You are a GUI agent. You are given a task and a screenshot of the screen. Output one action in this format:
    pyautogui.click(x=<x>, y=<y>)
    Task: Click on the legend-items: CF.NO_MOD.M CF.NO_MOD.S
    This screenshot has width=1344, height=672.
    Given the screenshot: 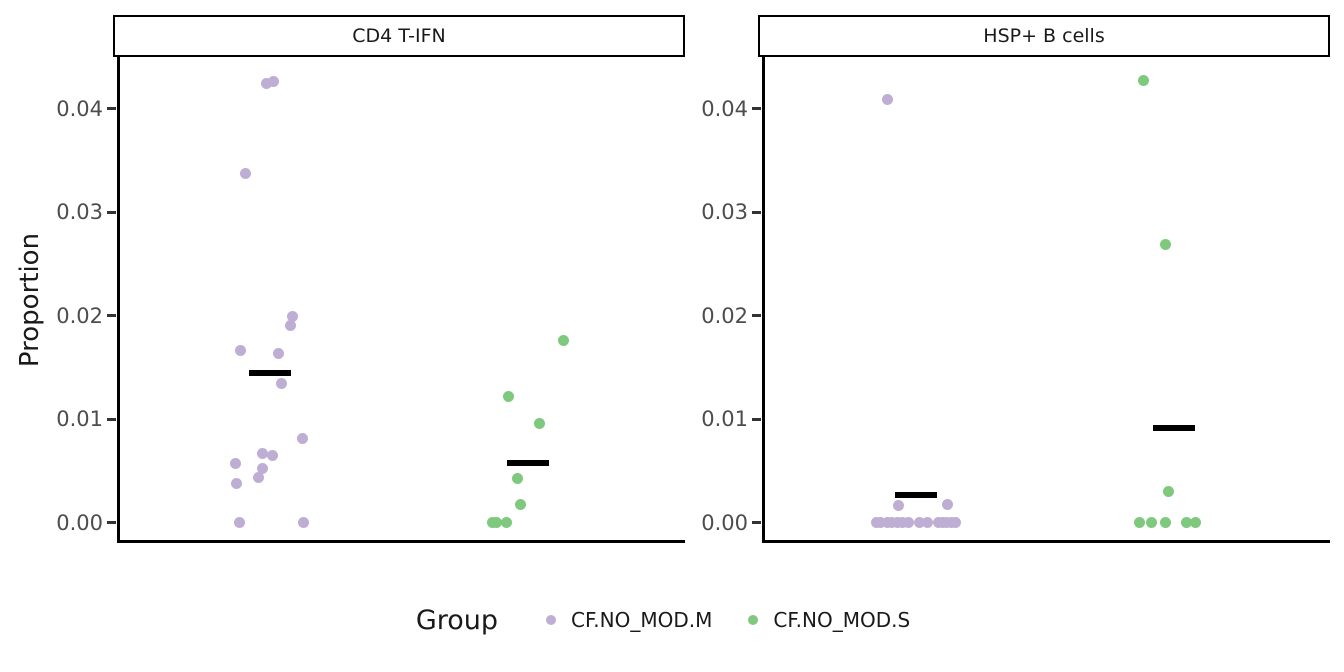 What is the action you would take?
    pyautogui.click(x=728, y=620)
    